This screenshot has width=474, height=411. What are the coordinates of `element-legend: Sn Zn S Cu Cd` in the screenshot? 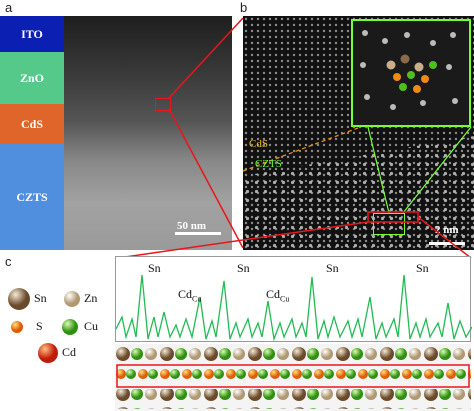 It's located at (57, 330).